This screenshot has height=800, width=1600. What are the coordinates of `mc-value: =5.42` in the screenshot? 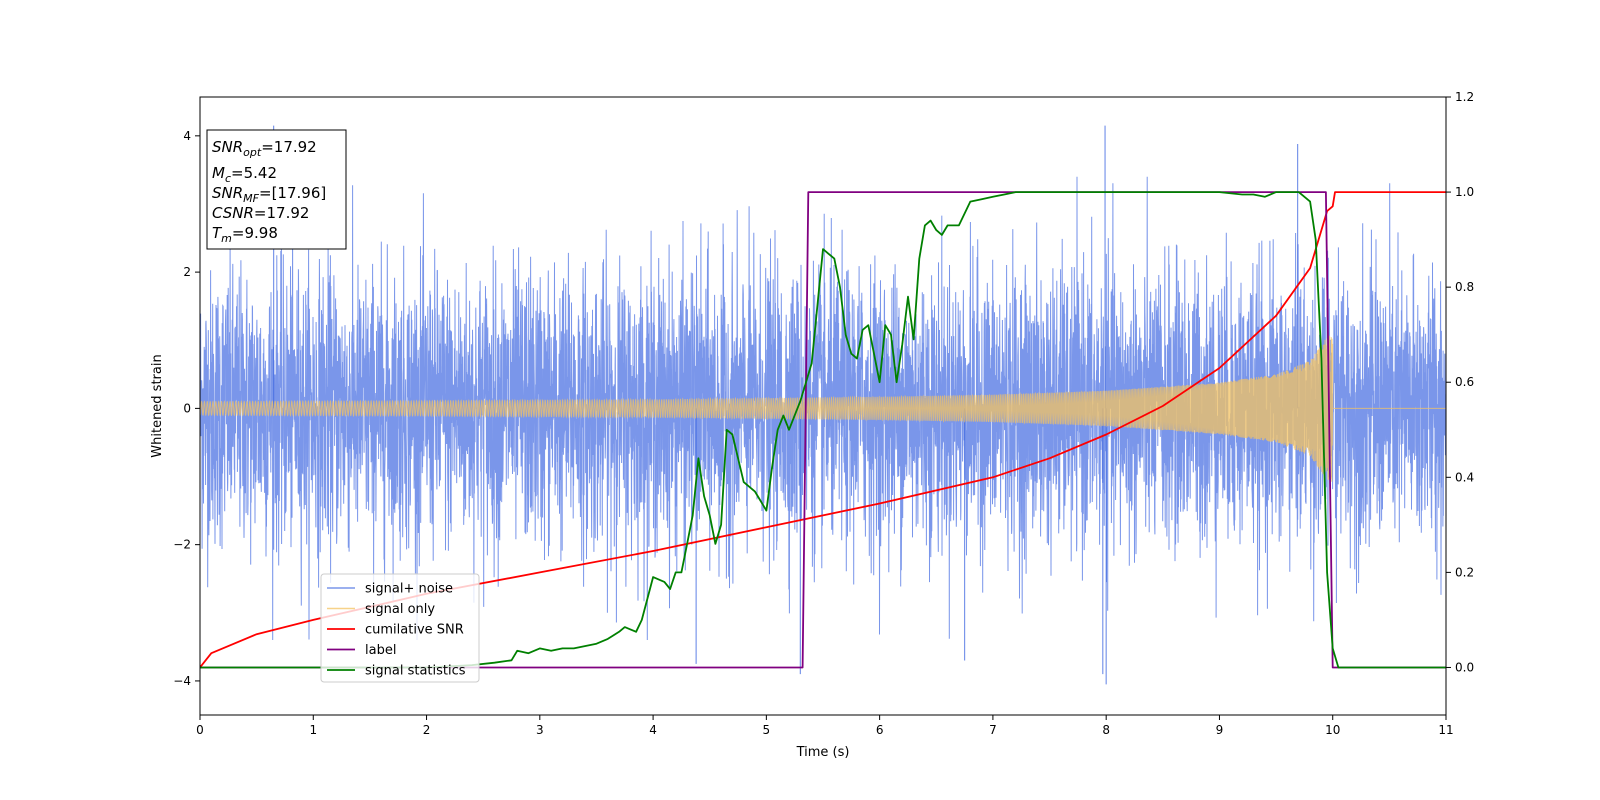 It's located at (254, 173).